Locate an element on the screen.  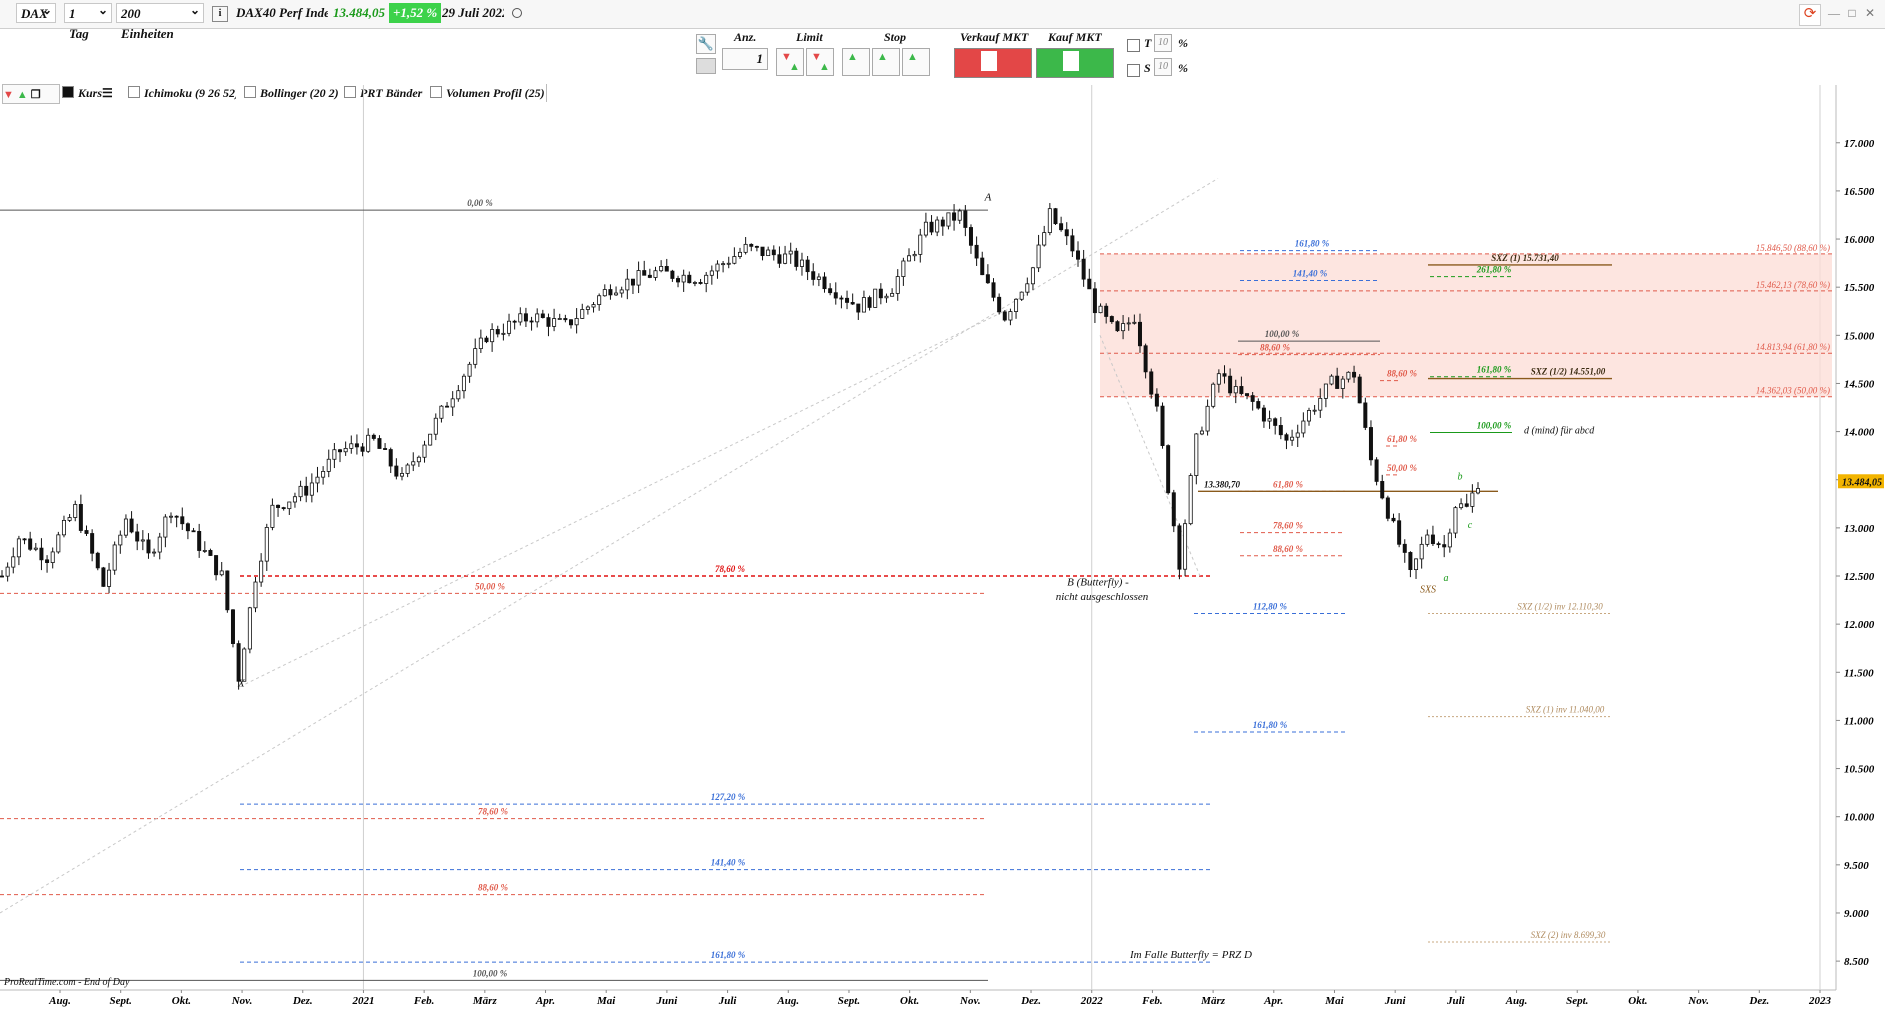
chart-annotation: b is located at coordinates (1460, 477).